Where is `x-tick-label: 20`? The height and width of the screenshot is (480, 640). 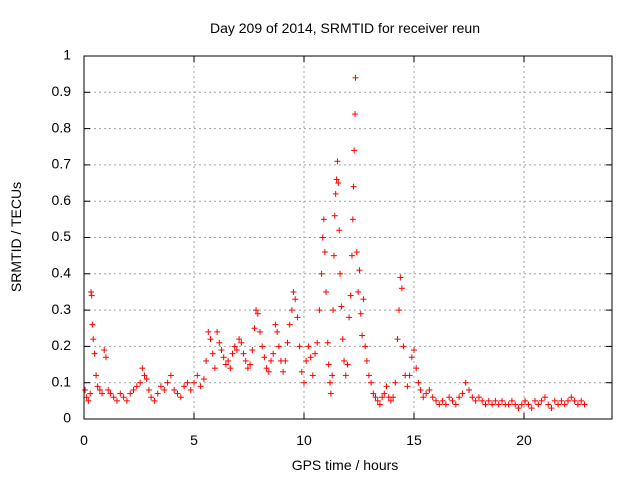 x-tick-label: 20 is located at coordinates (524, 440).